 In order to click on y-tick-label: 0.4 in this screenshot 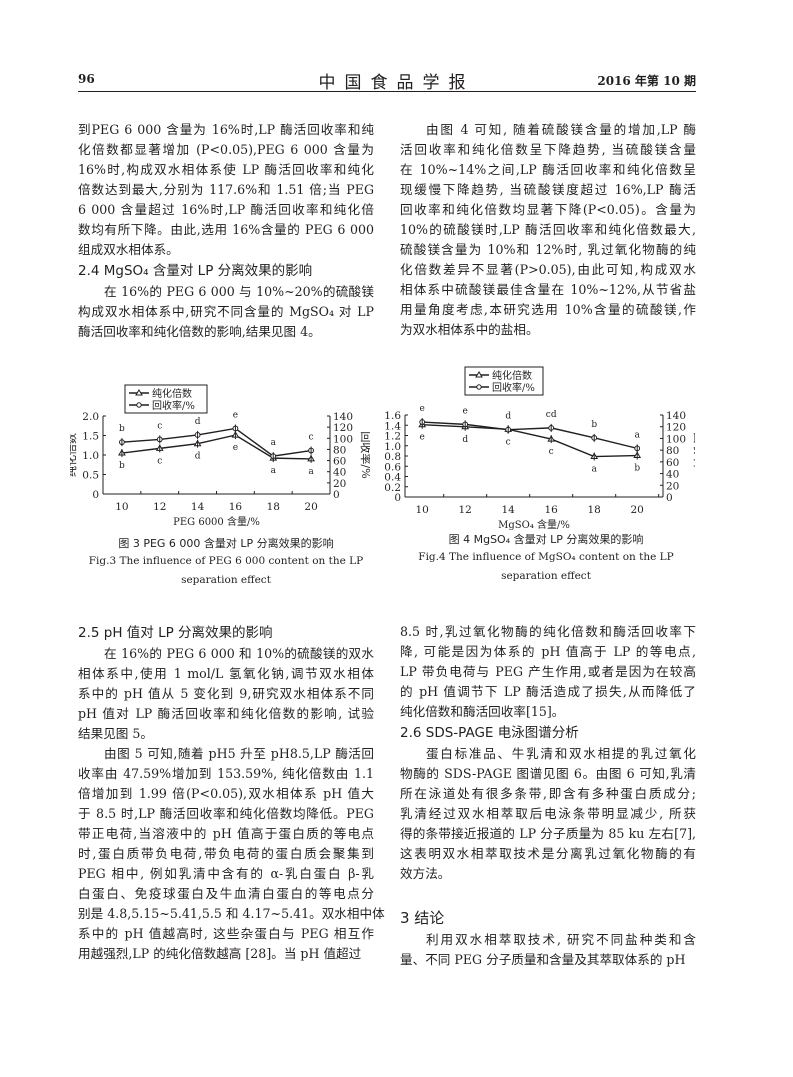, I will do `click(393, 478)`.